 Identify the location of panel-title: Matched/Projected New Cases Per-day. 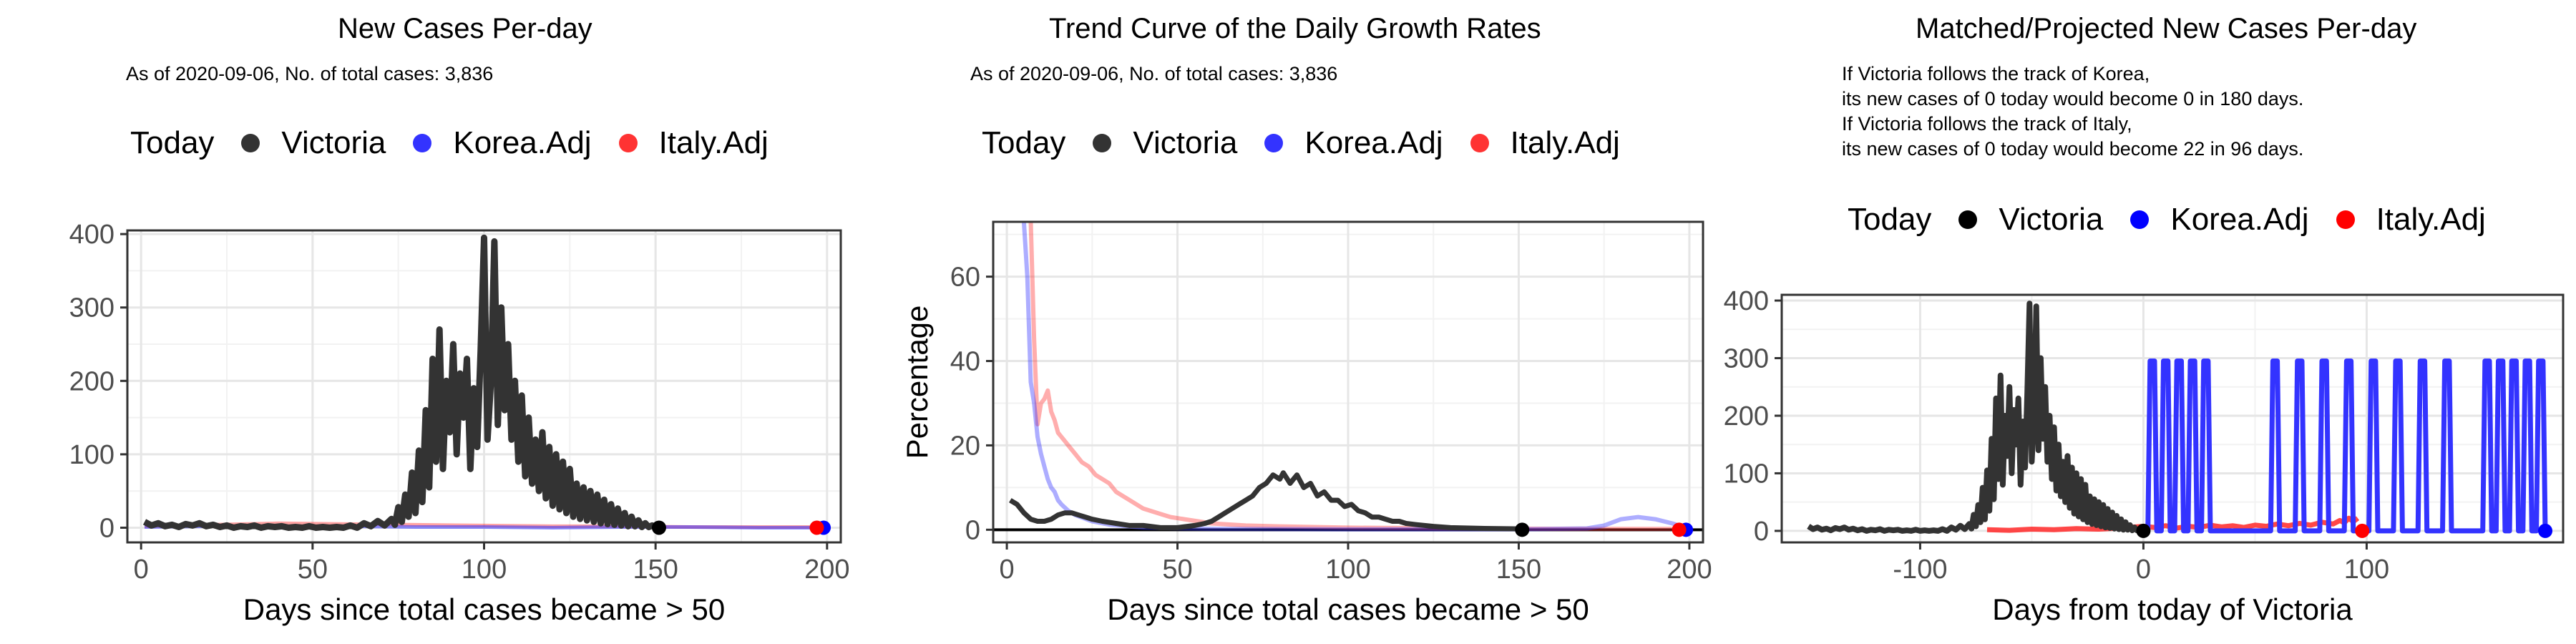
(2166, 28).